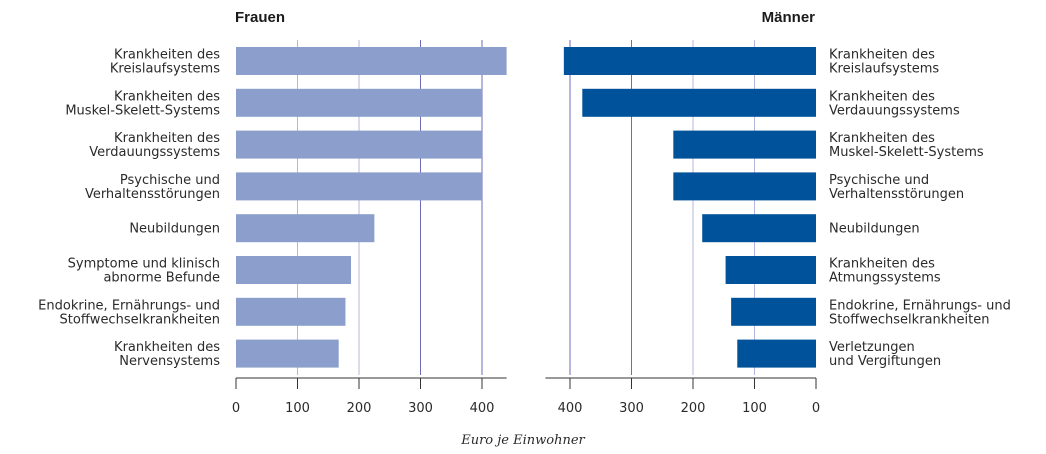 This screenshot has width=1046, height=454. What do you see at coordinates (142, 110) in the screenshot?
I see `p0-category-line-1-1: Muskel-Skelett-Systems` at bounding box center [142, 110].